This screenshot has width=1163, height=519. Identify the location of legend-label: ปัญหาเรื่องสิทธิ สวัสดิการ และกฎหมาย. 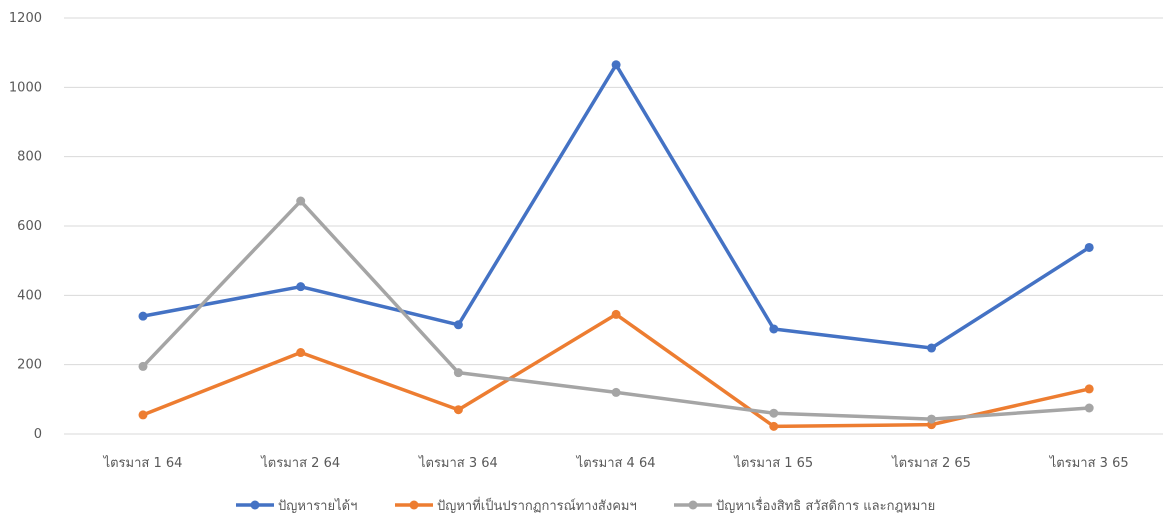
(825, 505).